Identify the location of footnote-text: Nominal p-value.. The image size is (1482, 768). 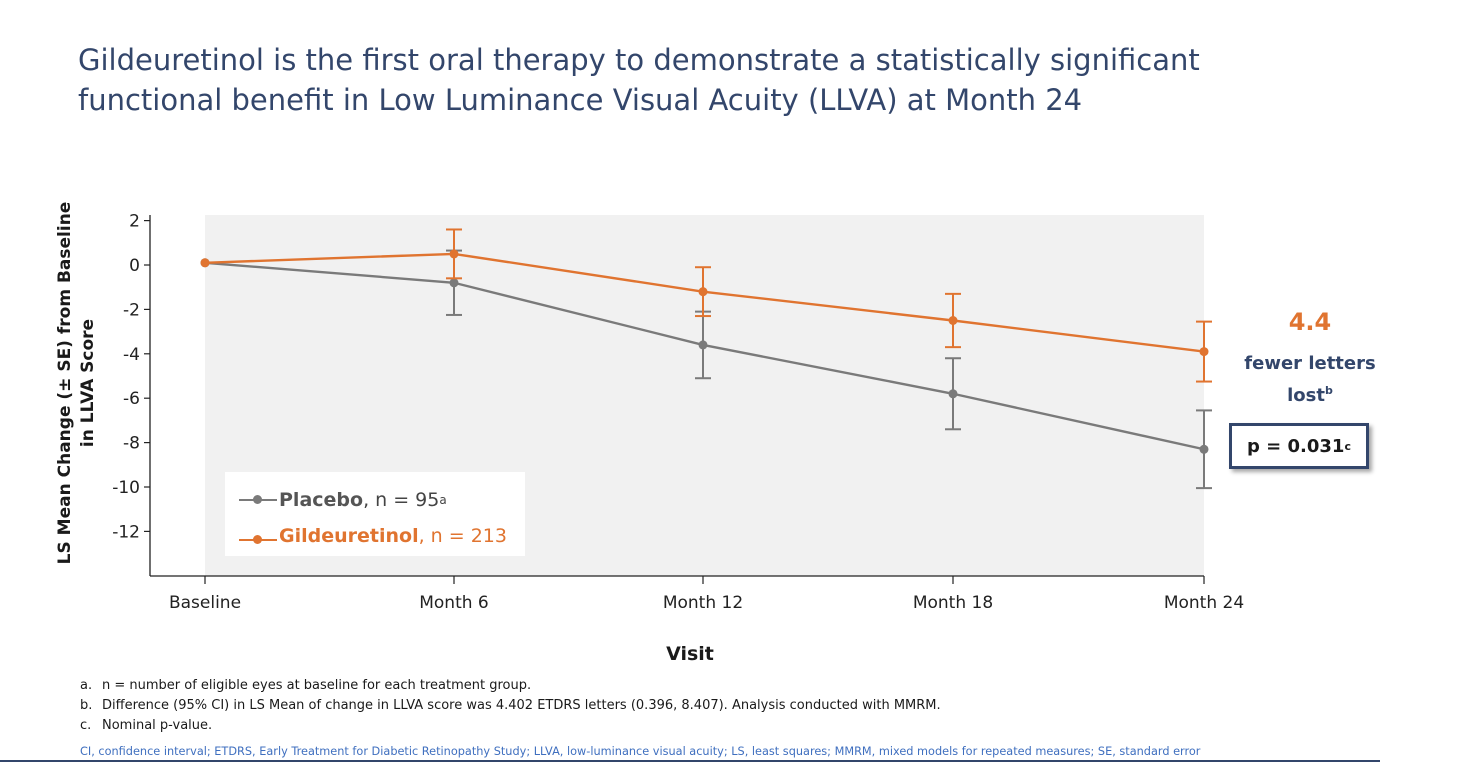
(157, 725).